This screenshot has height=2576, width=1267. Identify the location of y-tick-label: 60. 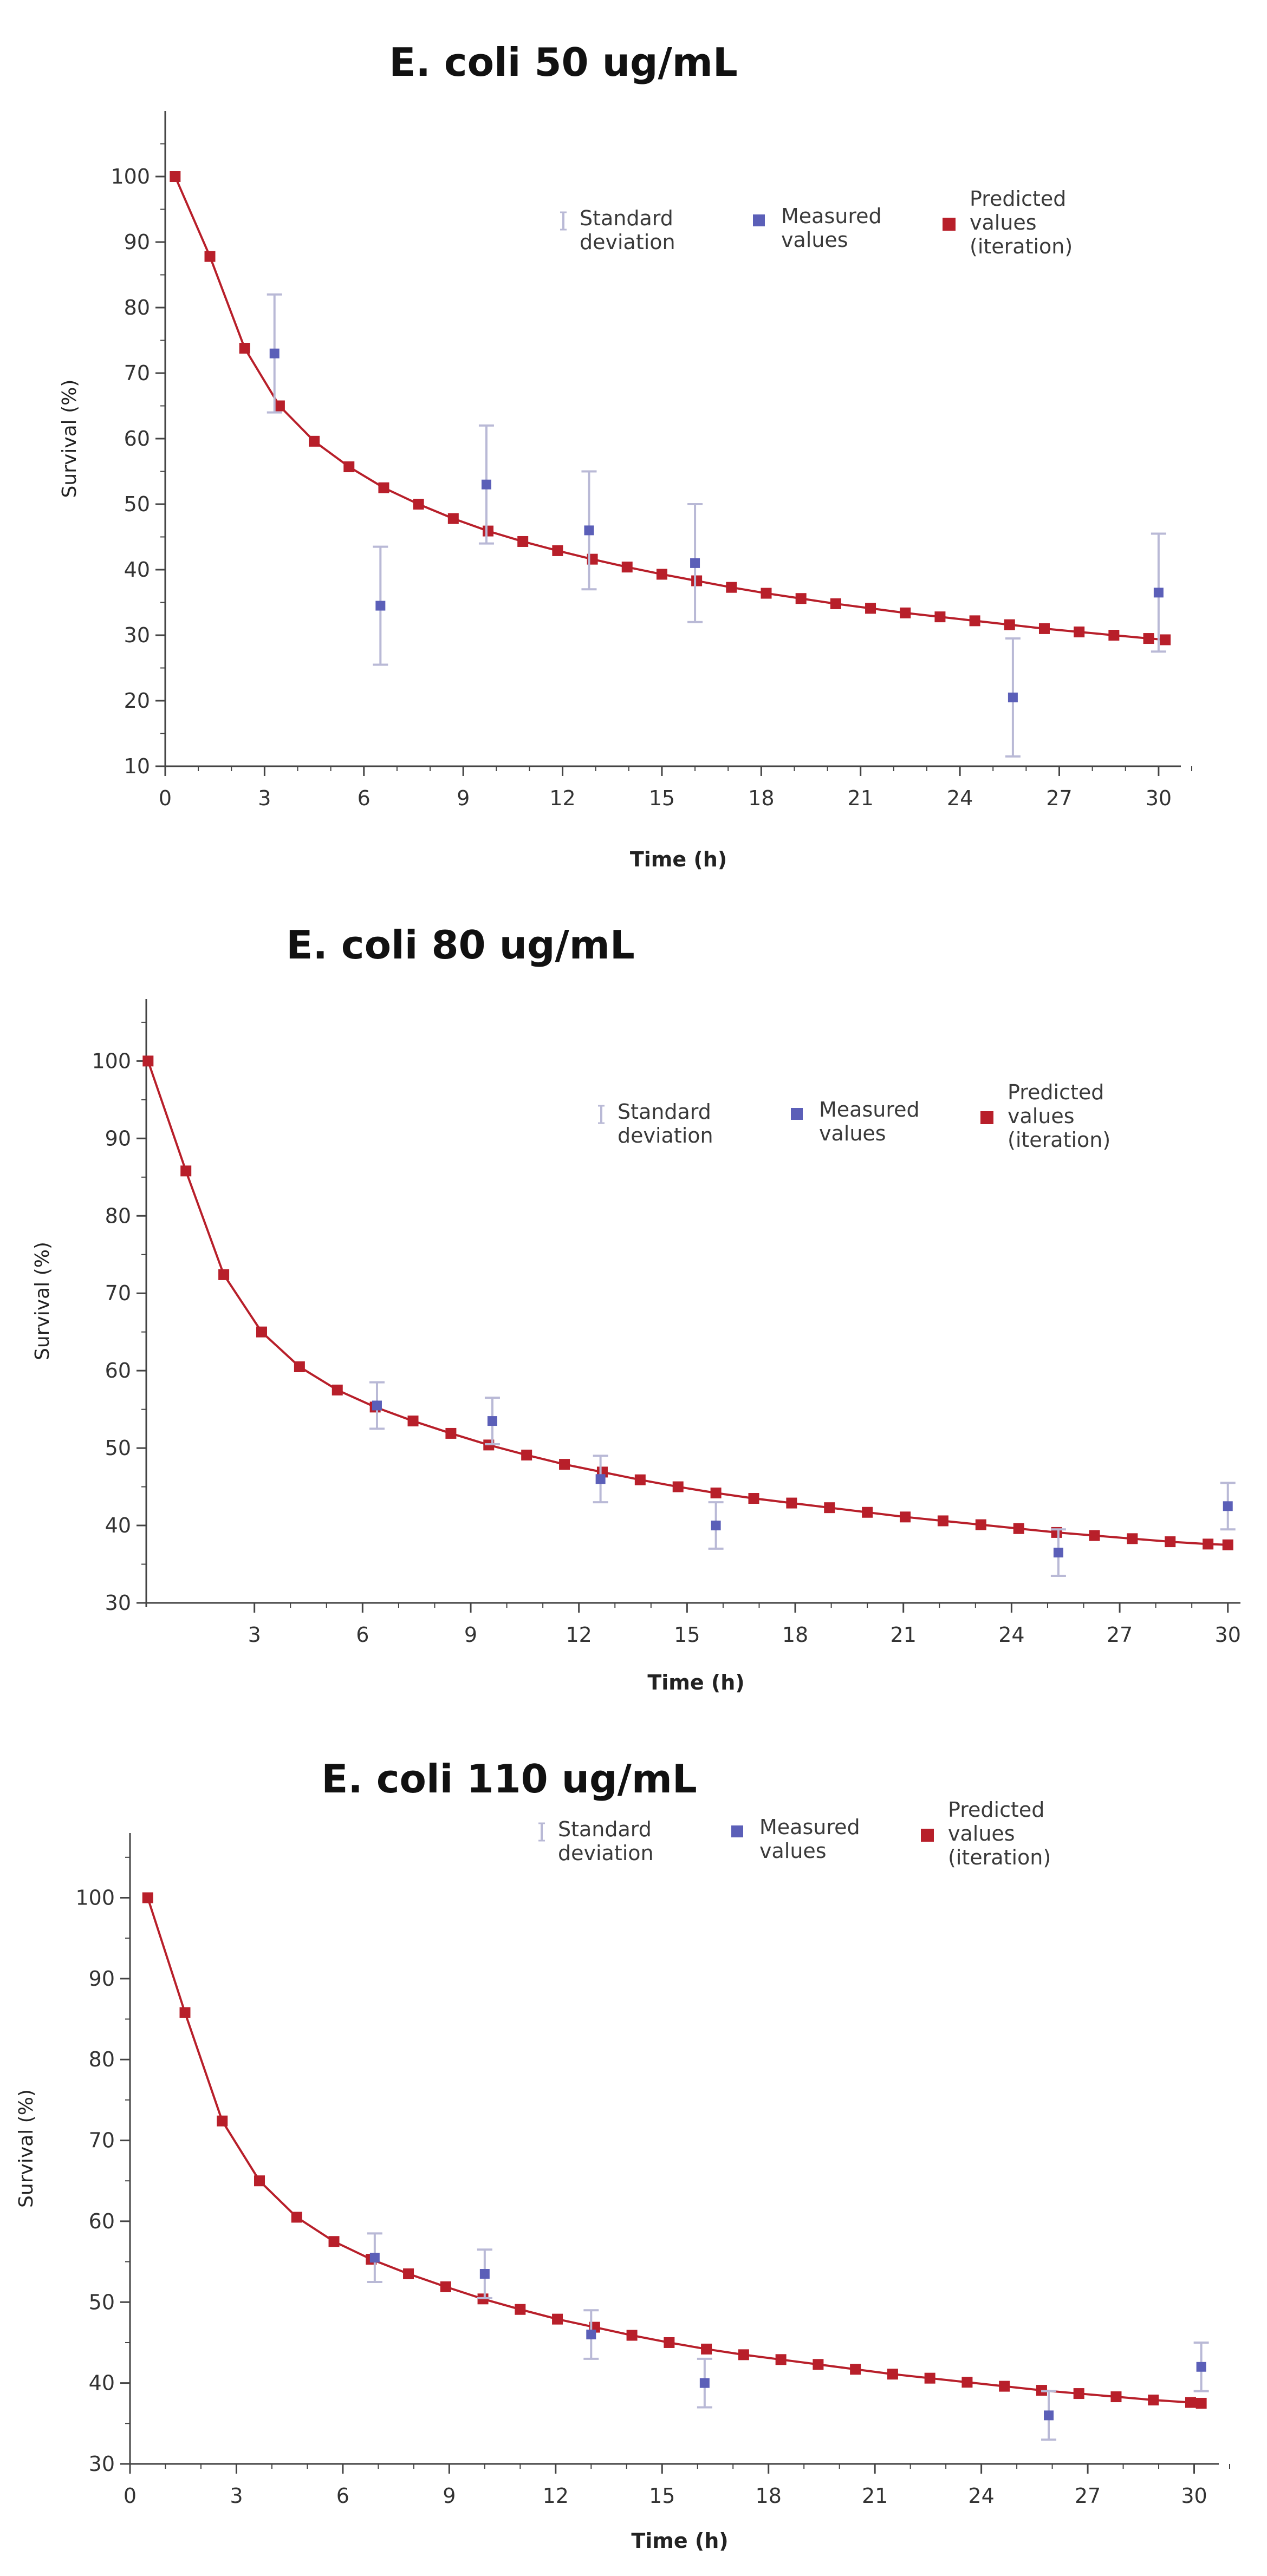
(137, 439).